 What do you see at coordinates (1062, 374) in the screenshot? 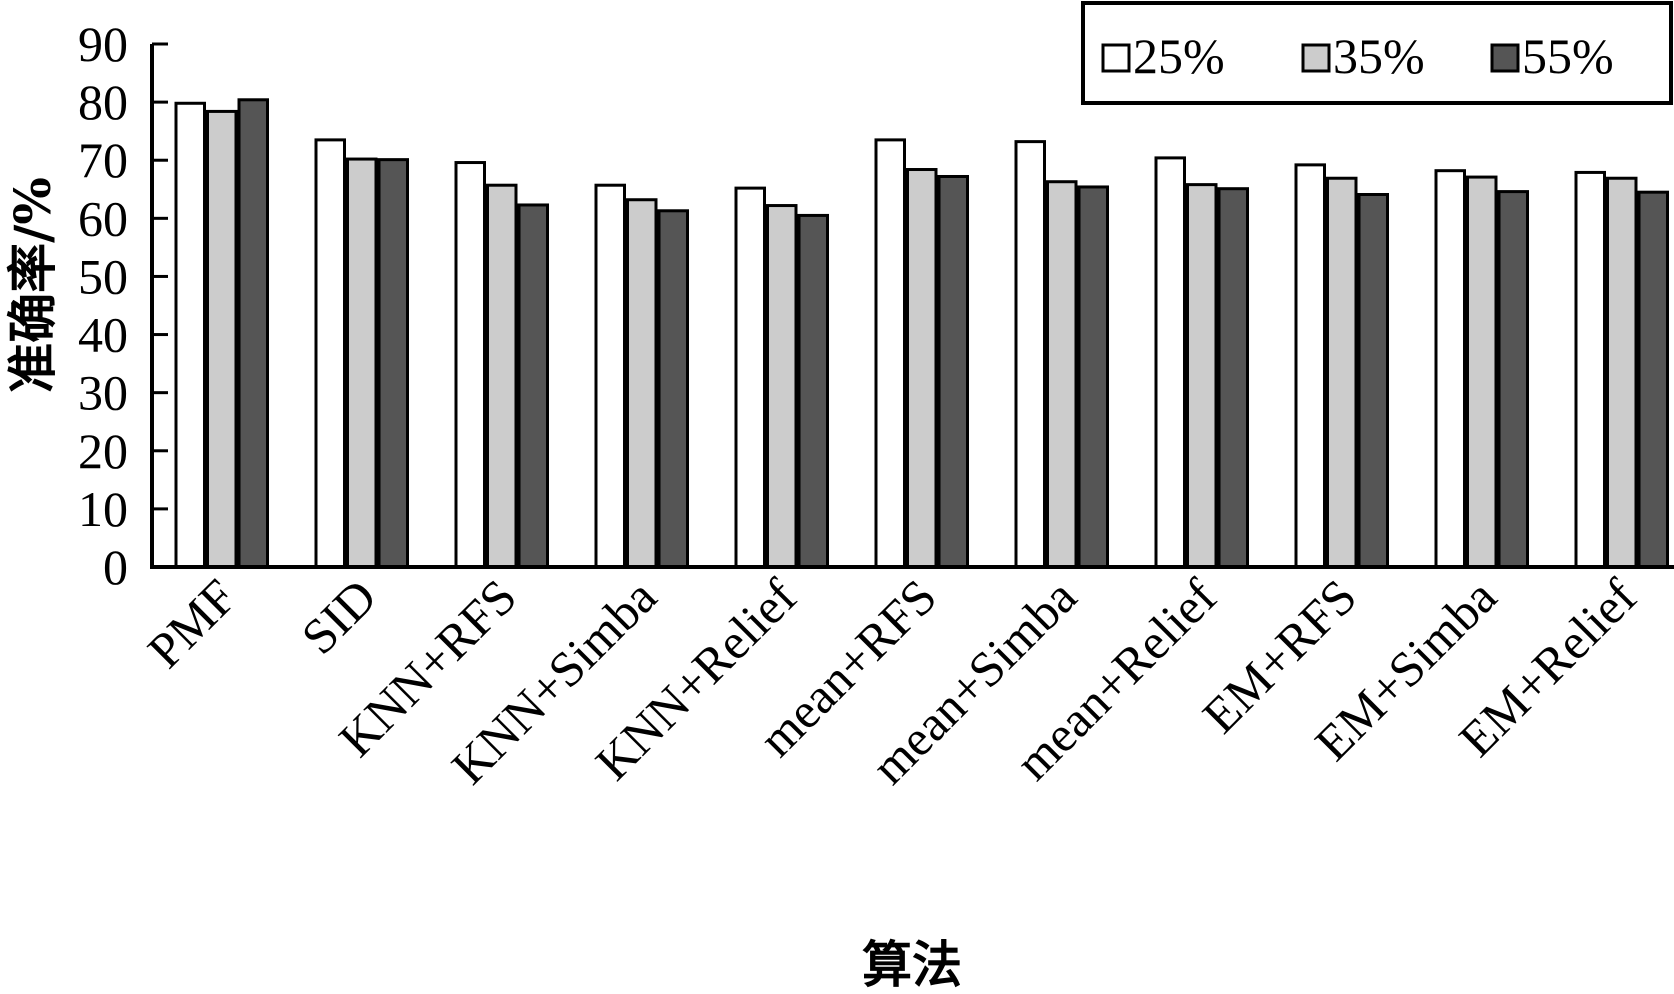
I see `bar-mean-simba-35pct` at bounding box center [1062, 374].